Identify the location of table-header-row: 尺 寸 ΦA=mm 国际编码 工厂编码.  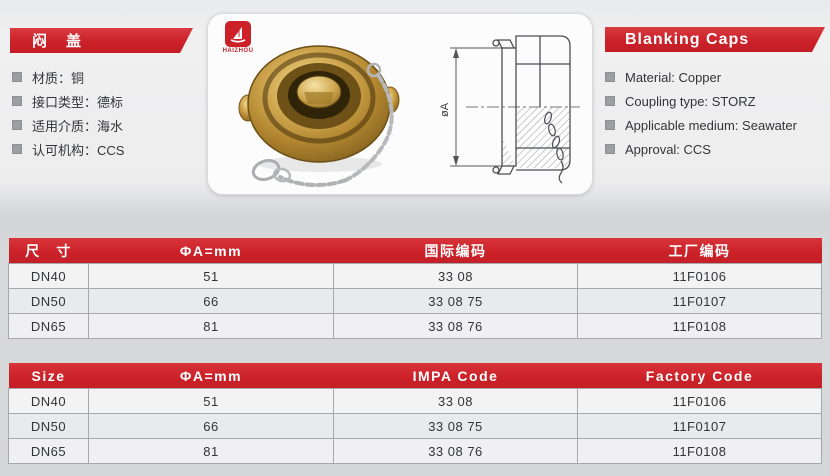
(415, 251).